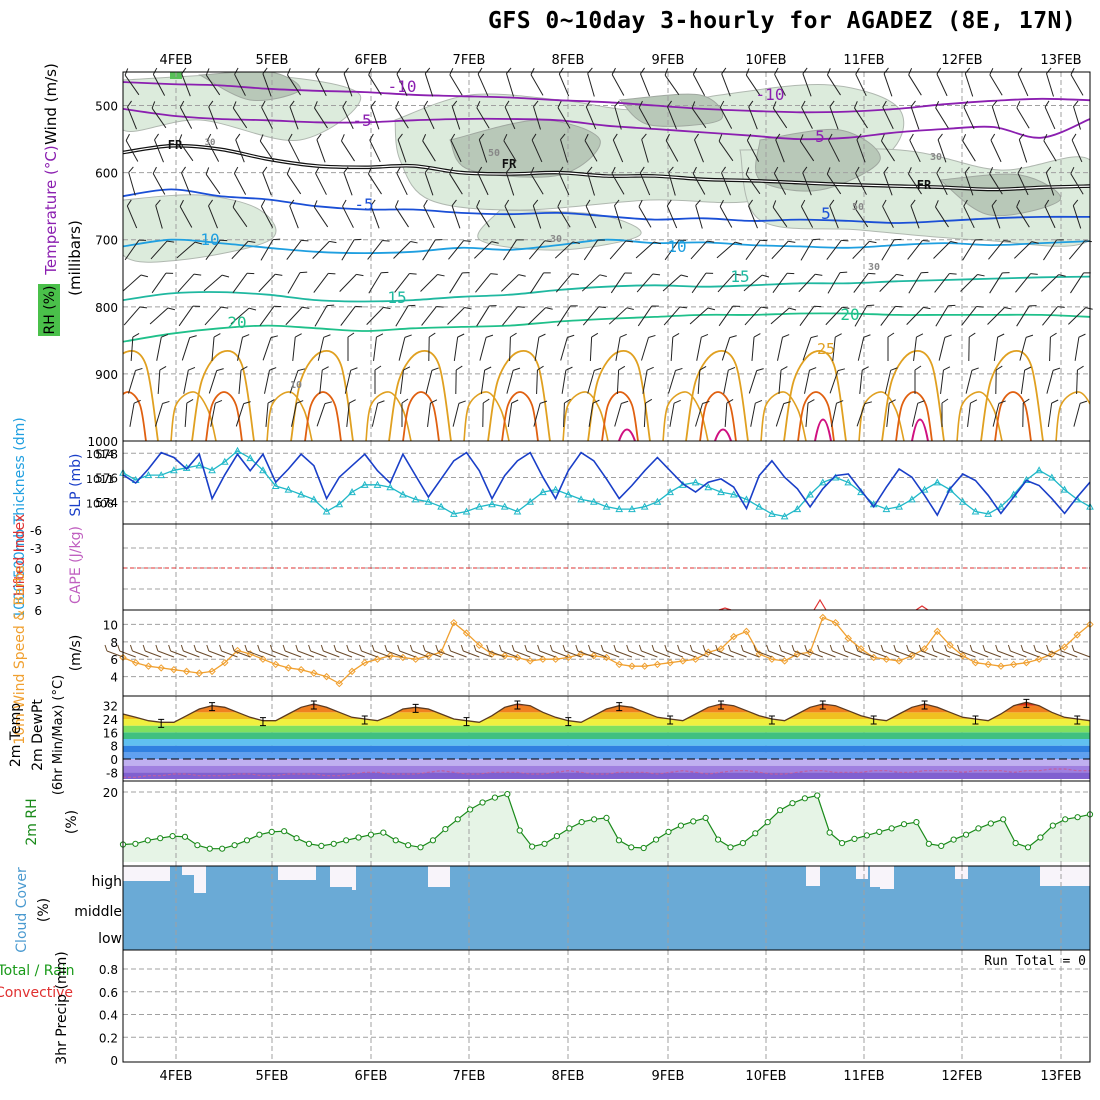 This screenshot has height=1100, width=1100. What do you see at coordinates (153, 654) in the screenshot?
I see `10m-wind-barb-3` at bounding box center [153, 654].